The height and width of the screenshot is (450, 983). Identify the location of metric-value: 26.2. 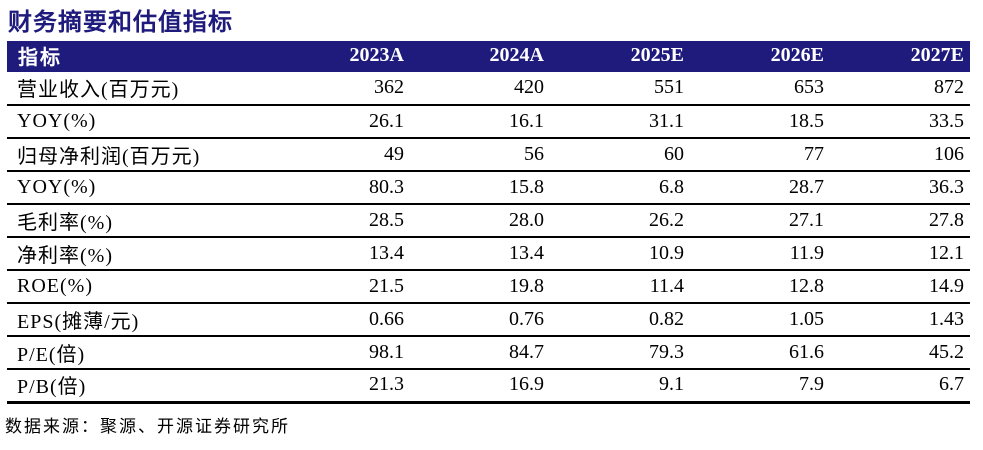
(620, 221).